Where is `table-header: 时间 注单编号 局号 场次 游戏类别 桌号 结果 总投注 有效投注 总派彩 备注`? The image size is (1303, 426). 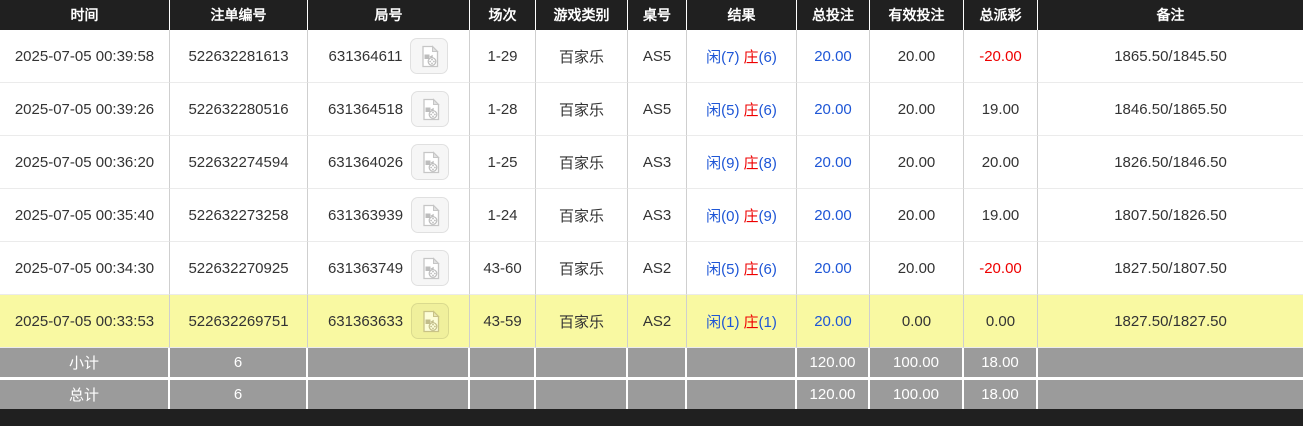 table-header: 时间 注单编号 局号 场次 游戏类别 桌号 结果 总投注 有效投注 总派彩 备注 is located at coordinates (651, 15).